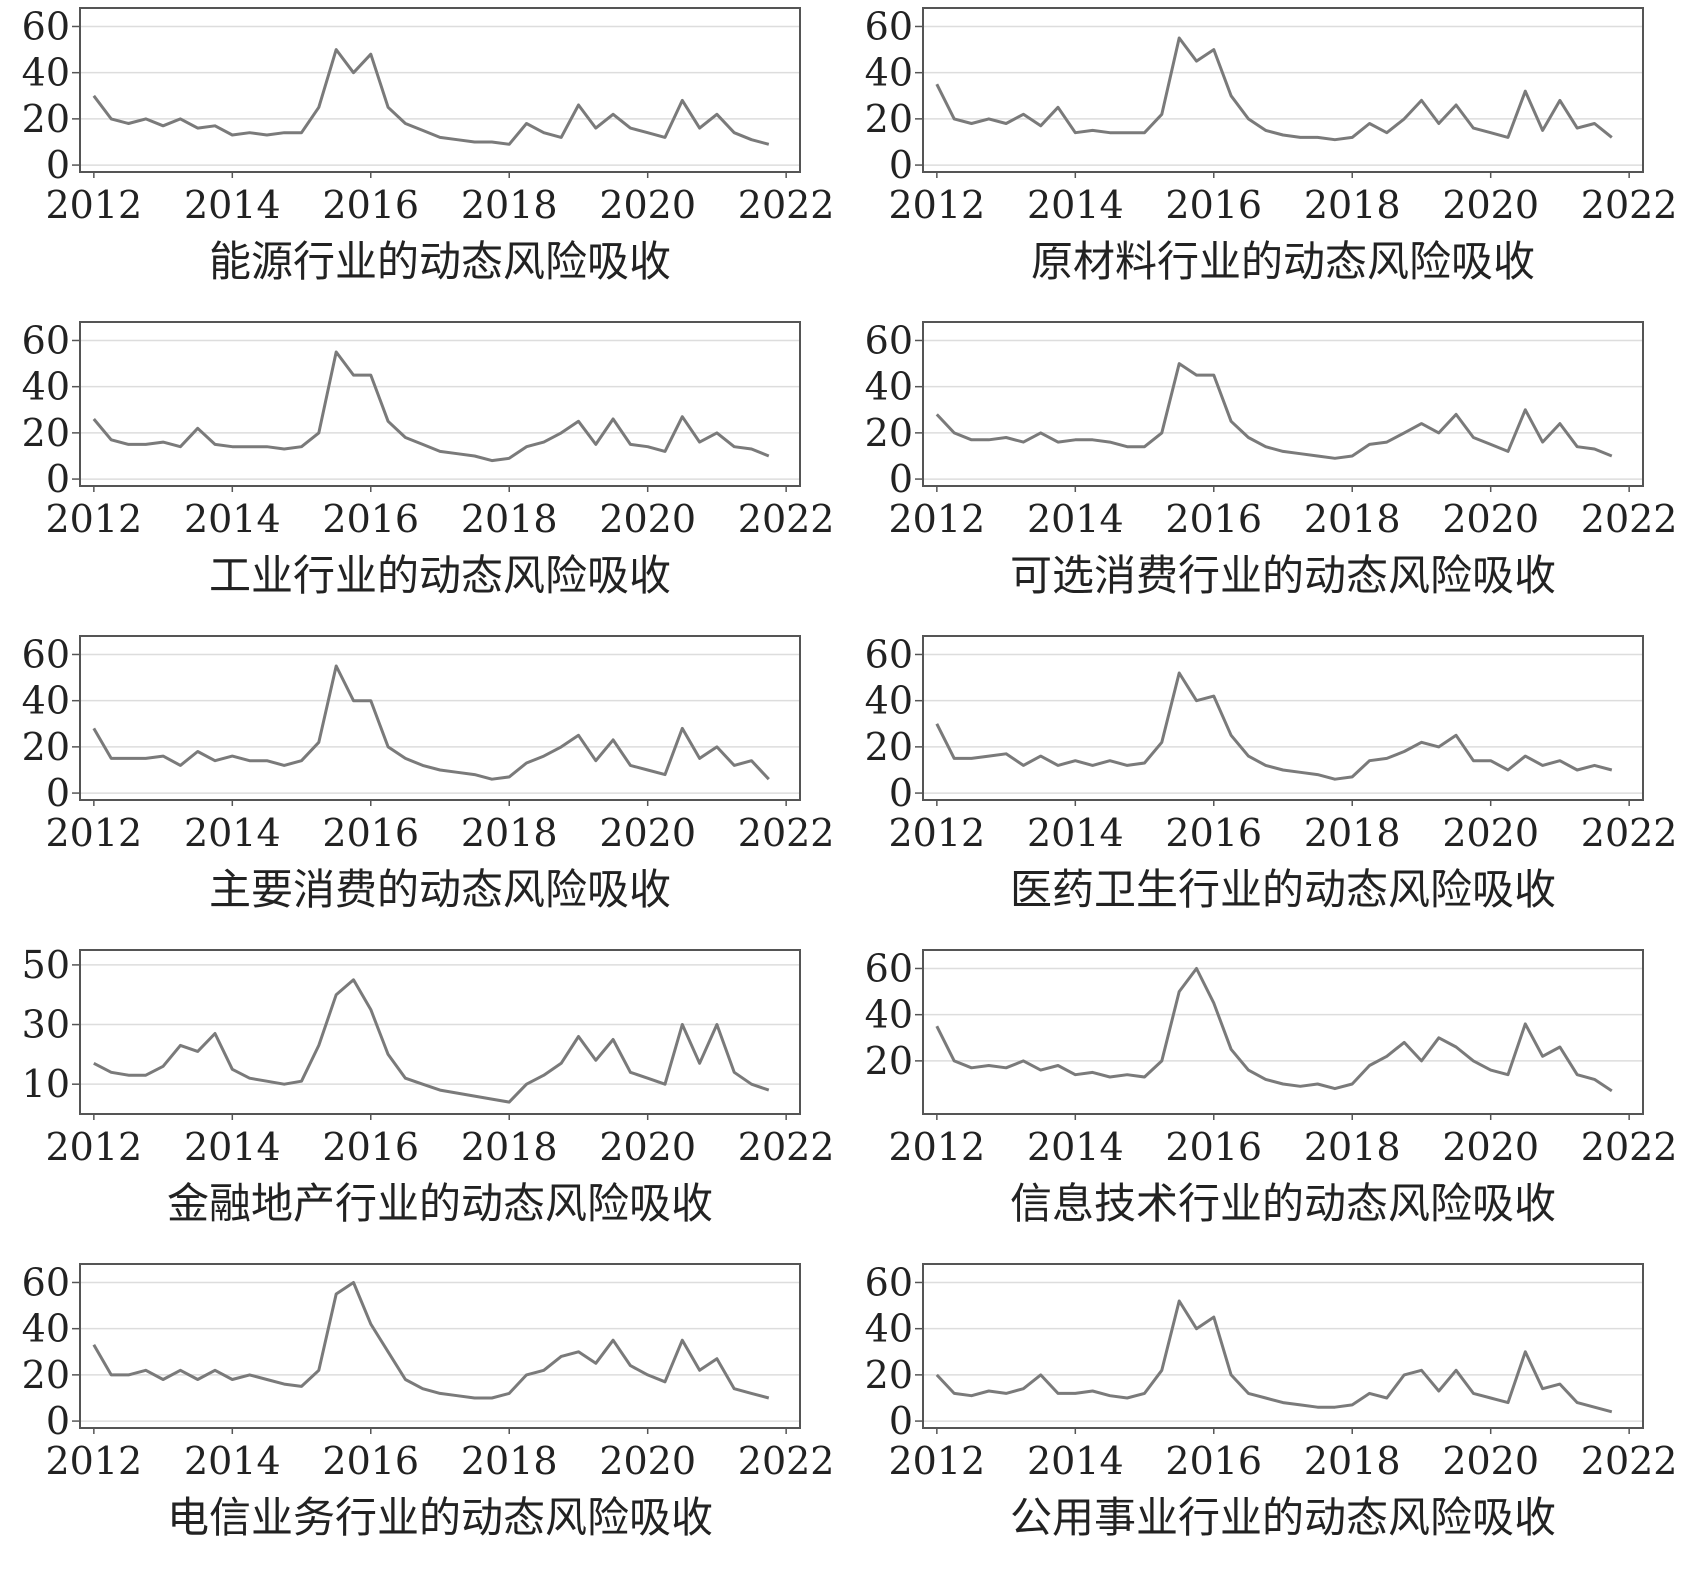 This screenshot has height=1573, width=1687. What do you see at coordinates (46, 1084) in the screenshot?
I see `y-tick-label: 10` at bounding box center [46, 1084].